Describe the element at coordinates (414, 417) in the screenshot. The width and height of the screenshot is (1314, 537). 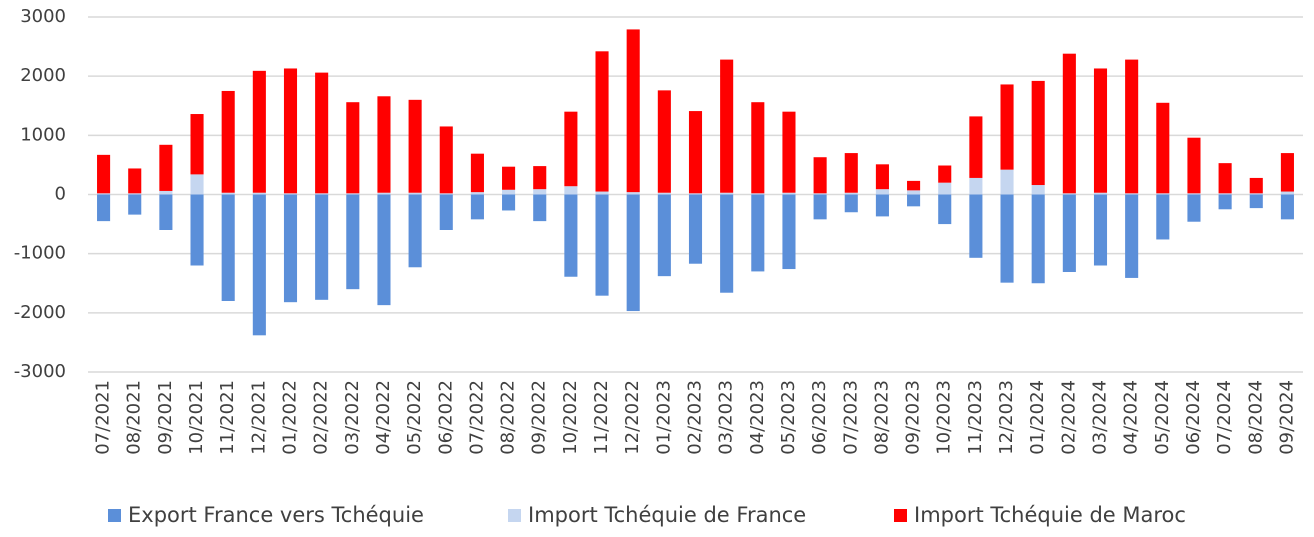
I see `x-tick-label: 05/2022` at that location.